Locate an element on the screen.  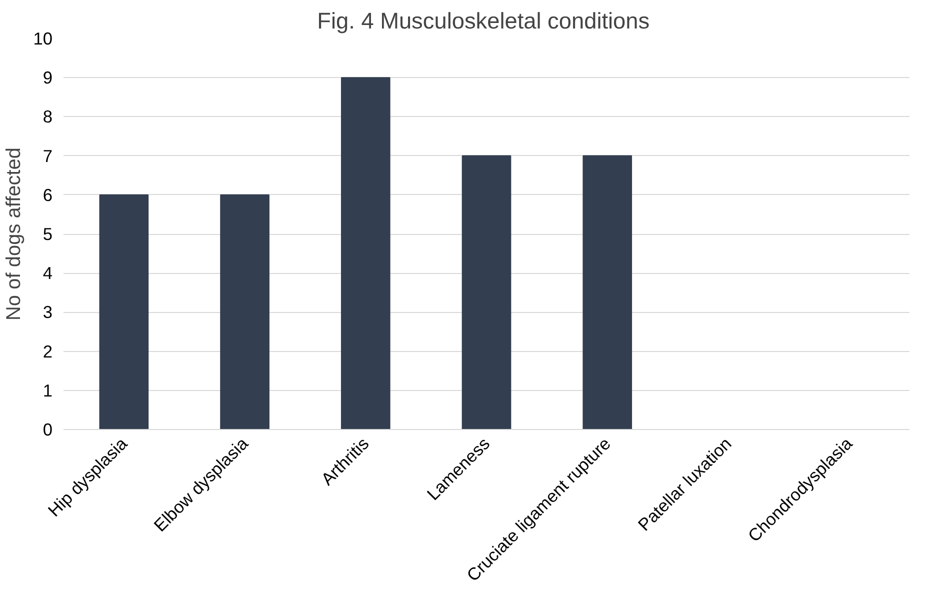
y-tick-label: 9 is located at coordinates (47, 78).